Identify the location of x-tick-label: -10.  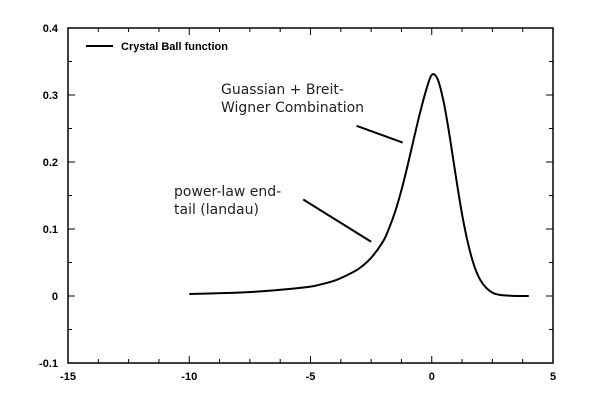
(189, 377).